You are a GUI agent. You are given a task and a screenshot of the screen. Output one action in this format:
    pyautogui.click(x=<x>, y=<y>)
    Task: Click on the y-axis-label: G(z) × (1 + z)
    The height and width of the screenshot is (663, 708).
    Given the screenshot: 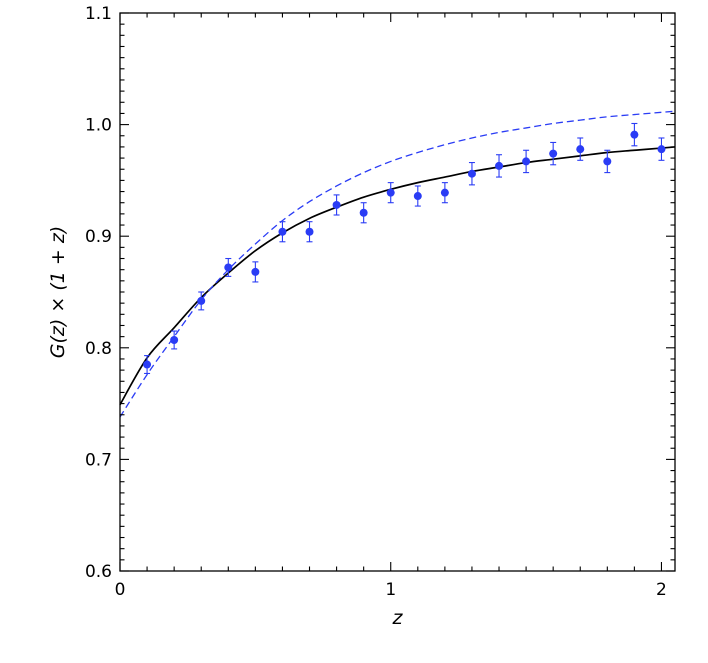 What is the action you would take?
    pyautogui.click(x=58, y=292)
    